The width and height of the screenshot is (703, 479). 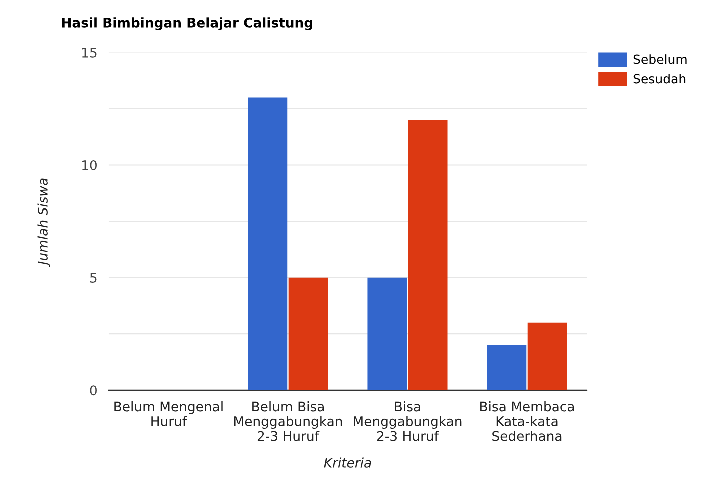 I want to click on legend-label: Sesudah, so click(x=660, y=79).